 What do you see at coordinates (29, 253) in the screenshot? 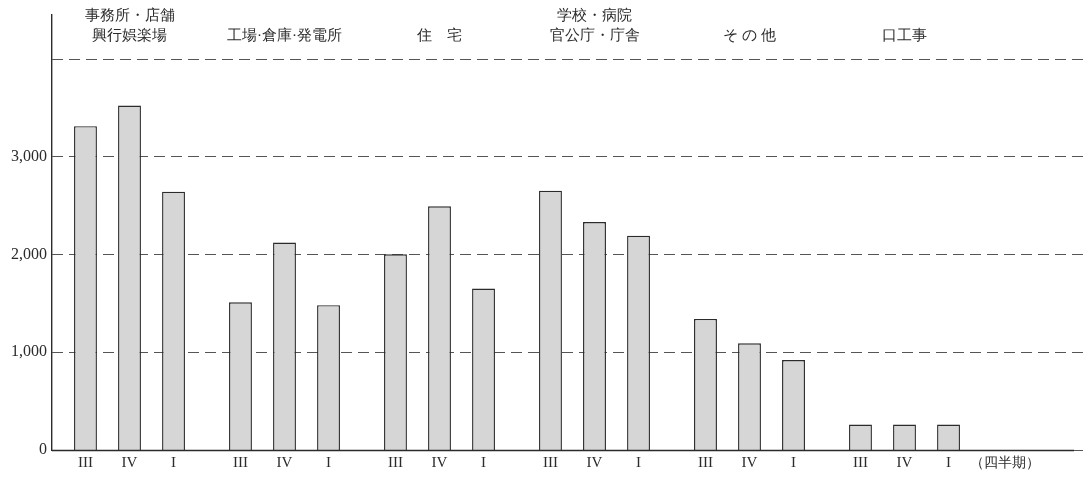
I see `y-tick-label: 2,000` at bounding box center [29, 253].